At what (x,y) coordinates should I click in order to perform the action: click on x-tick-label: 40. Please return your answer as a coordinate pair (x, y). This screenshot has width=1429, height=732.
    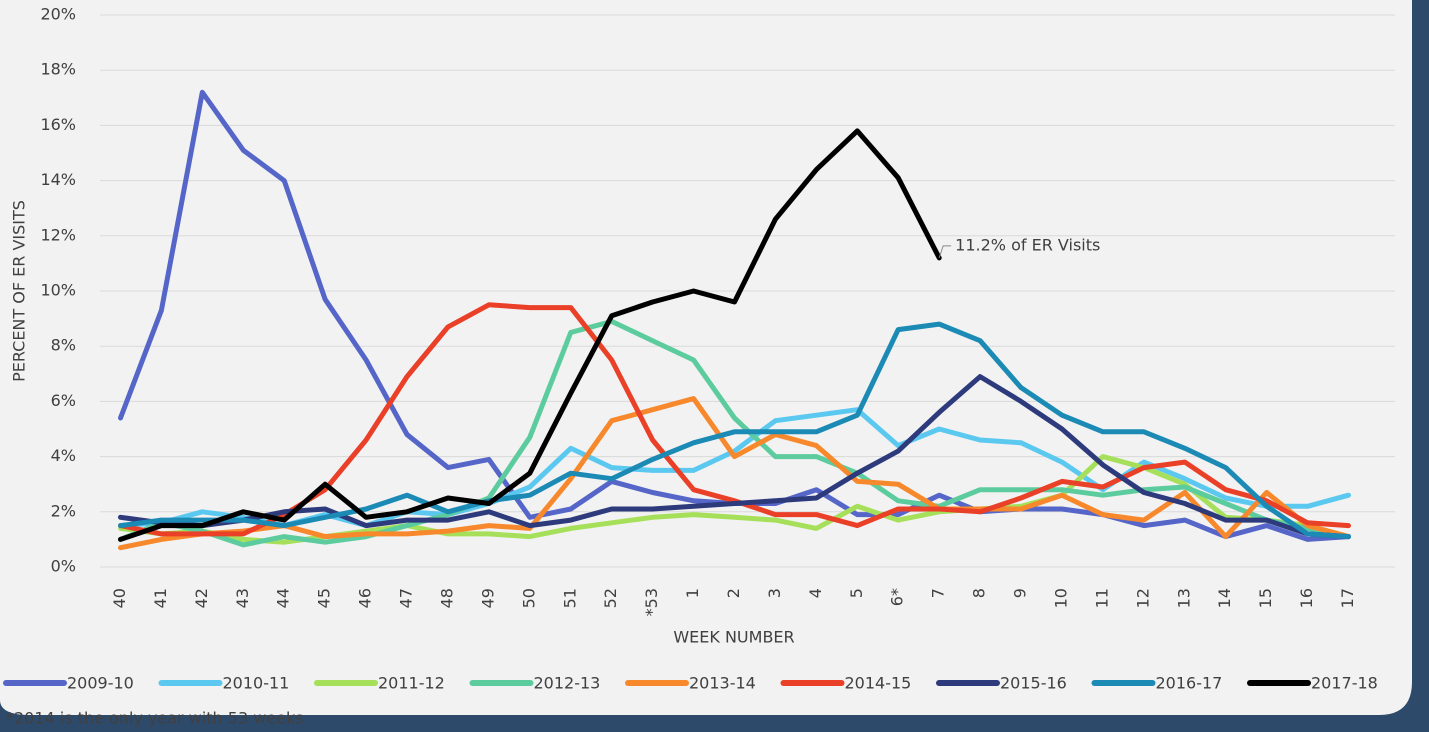
    Looking at the image, I should click on (119, 598).